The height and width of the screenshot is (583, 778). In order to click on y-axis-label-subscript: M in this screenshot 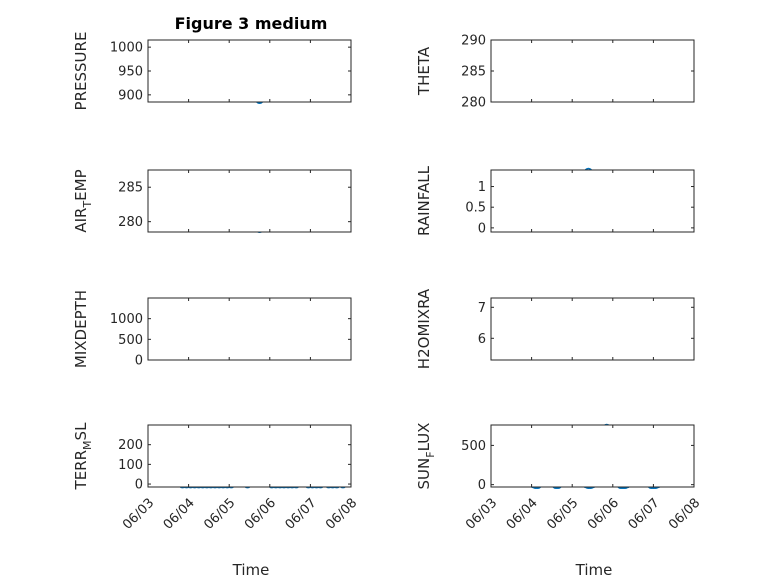, I will do `click(87, 445)`.